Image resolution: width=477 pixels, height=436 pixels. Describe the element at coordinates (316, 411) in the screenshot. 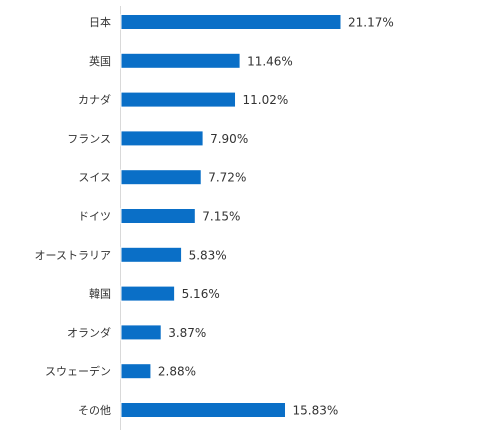

I see `value-label-10: 15.83%` at that location.